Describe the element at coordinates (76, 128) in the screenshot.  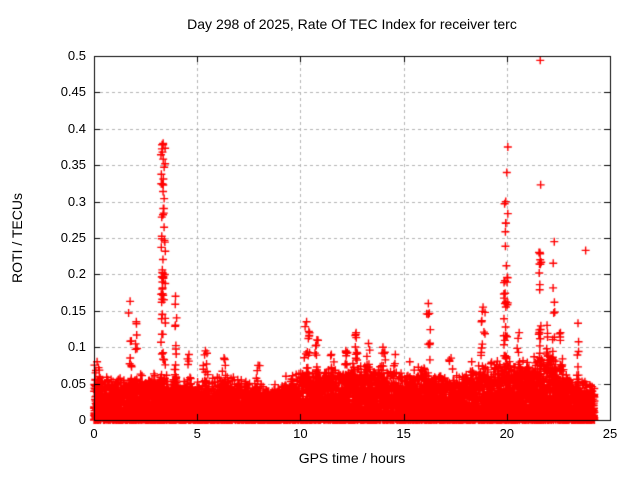
I see `y-tick-label: 0.4` at that location.